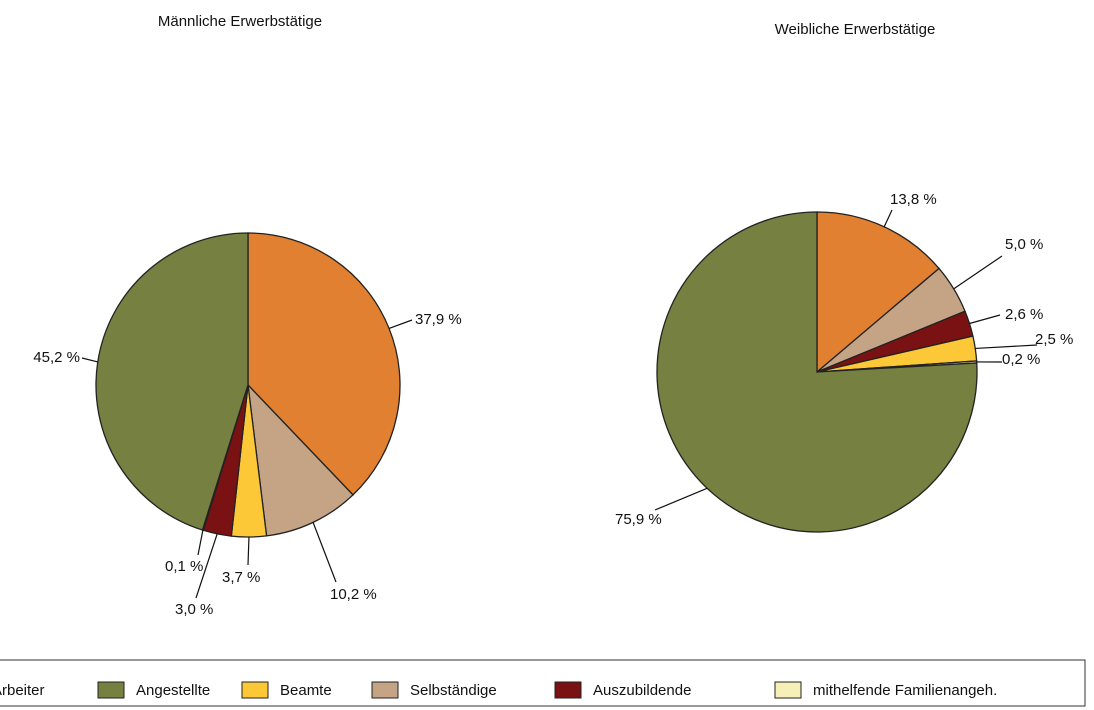  I want to click on data-label: 37,9 %, so click(438, 319).